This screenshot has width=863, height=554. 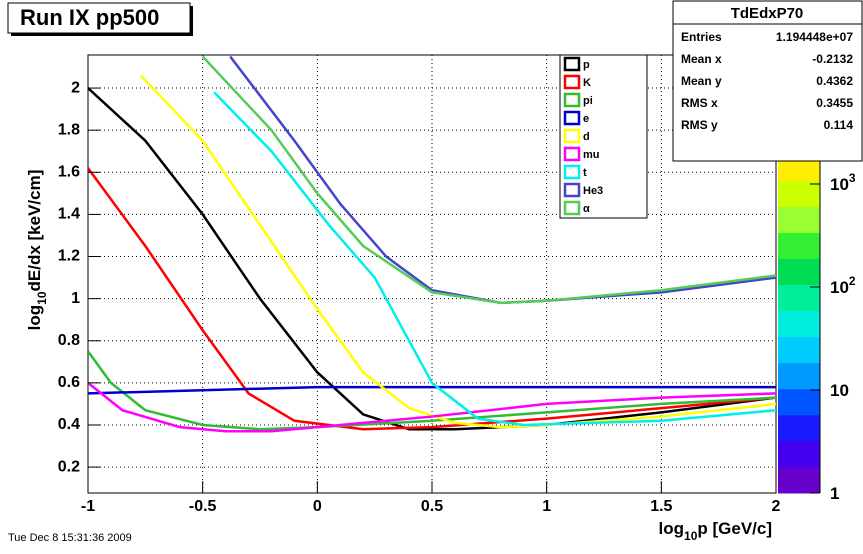 What do you see at coordinates (75, 87) in the screenshot?
I see `y-tick-label: 2` at bounding box center [75, 87].